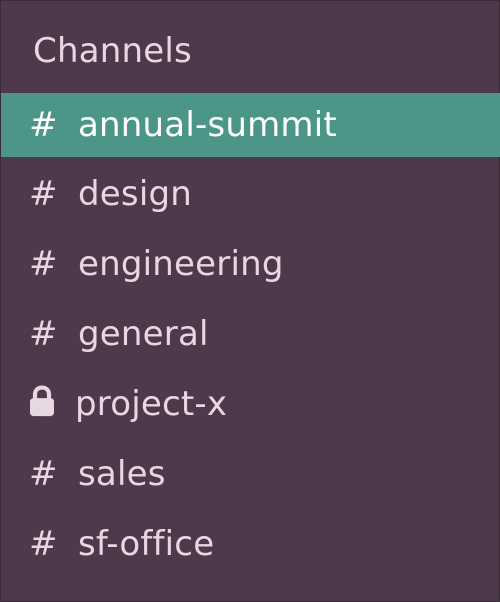 The width and height of the screenshot is (500, 602). Describe the element at coordinates (42, 406) in the screenshot. I see `lock-icon` at that location.